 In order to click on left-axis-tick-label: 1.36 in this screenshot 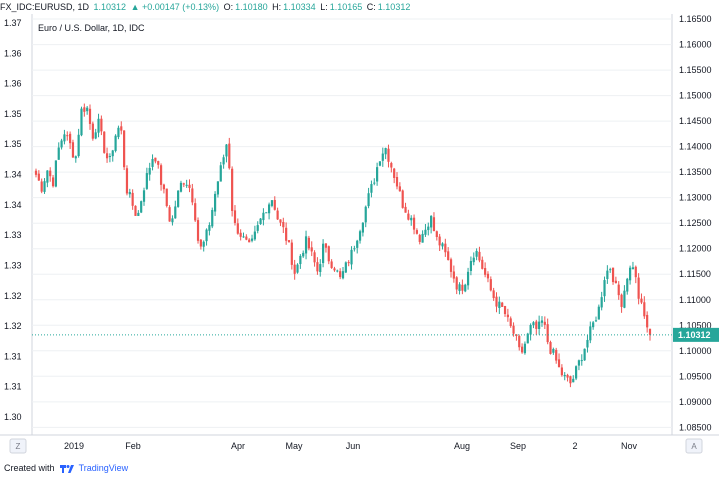, I will do `click(13, 84)`.